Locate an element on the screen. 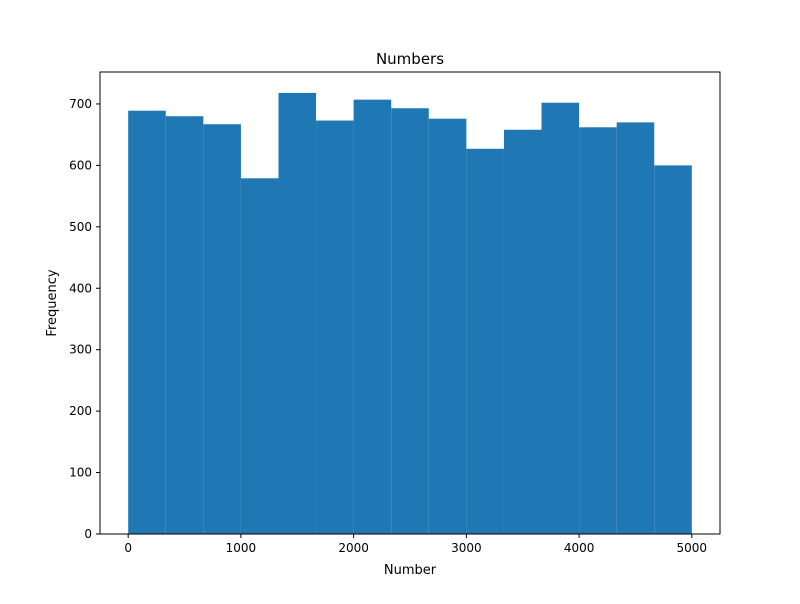  y-tick-label: 200 is located at coordinates (80, 411).